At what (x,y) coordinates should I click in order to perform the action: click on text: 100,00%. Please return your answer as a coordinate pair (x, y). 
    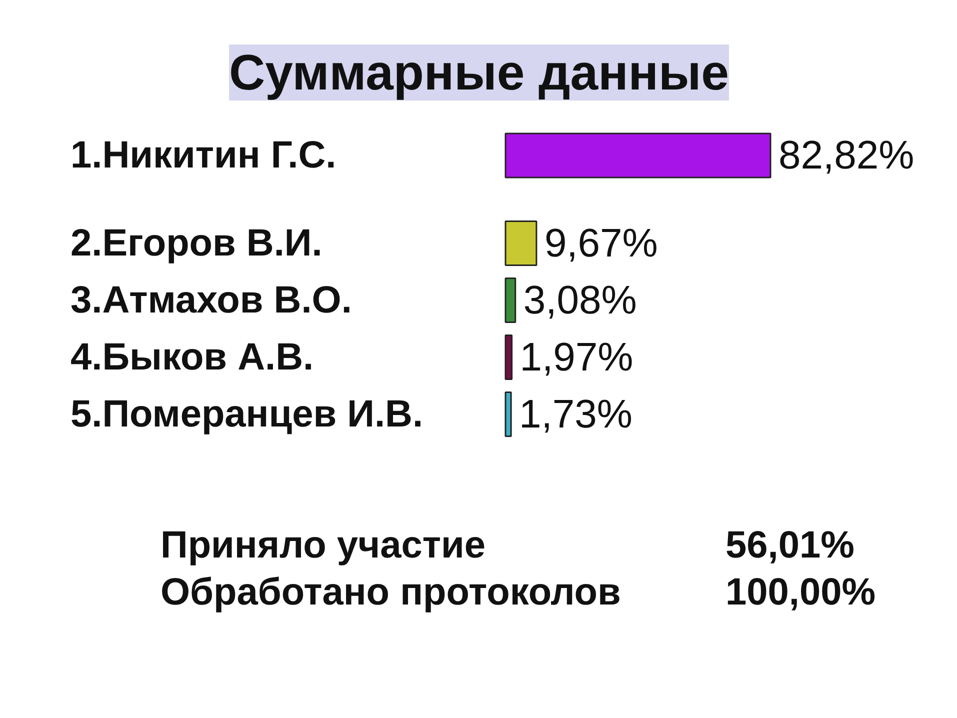
    Looking at the image, I should click on (801, 593).